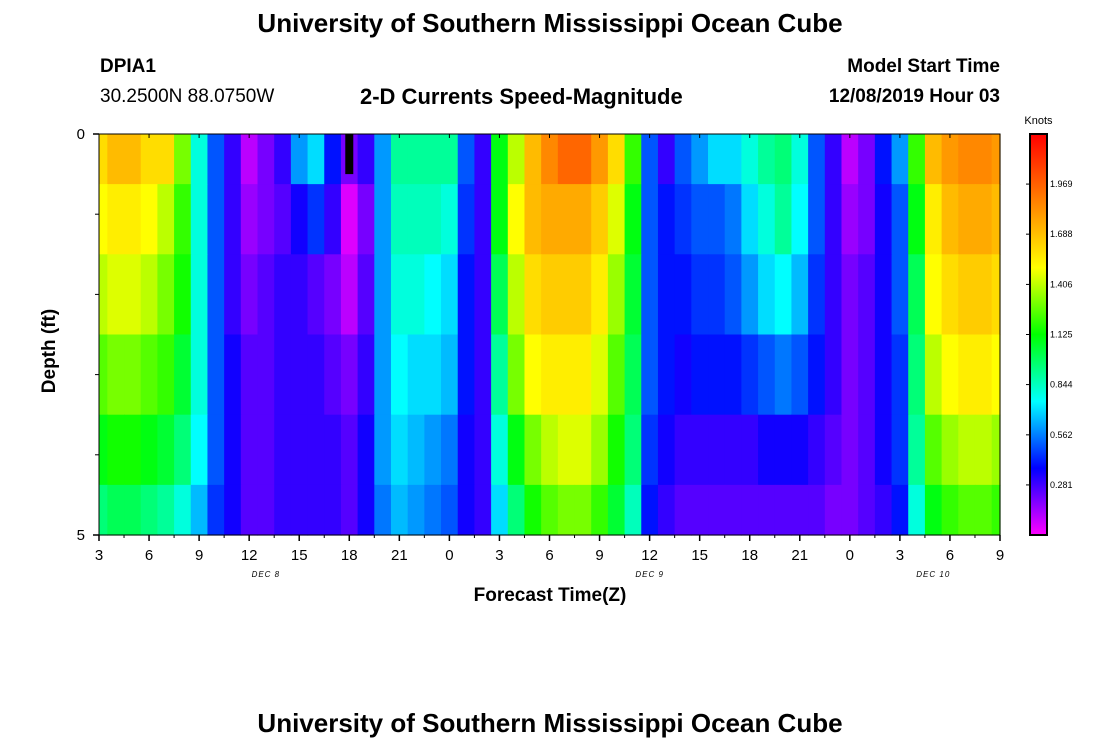  Describe the element at coordinates (349, 555) in the screenshot. I see `x-tick-label: 18` at that location.